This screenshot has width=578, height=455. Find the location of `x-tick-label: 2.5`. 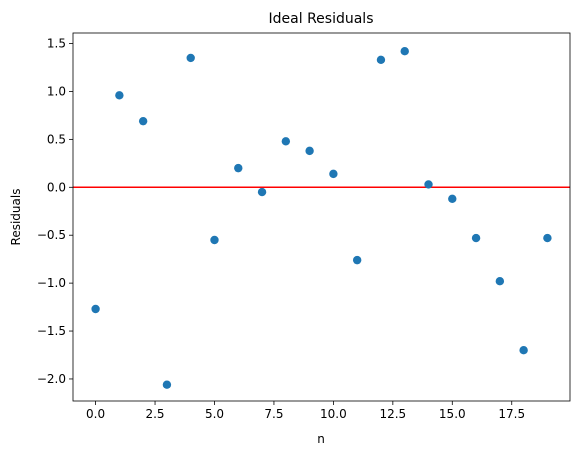

x-tick-label: 2.5 is located at coordinates (154, 414).